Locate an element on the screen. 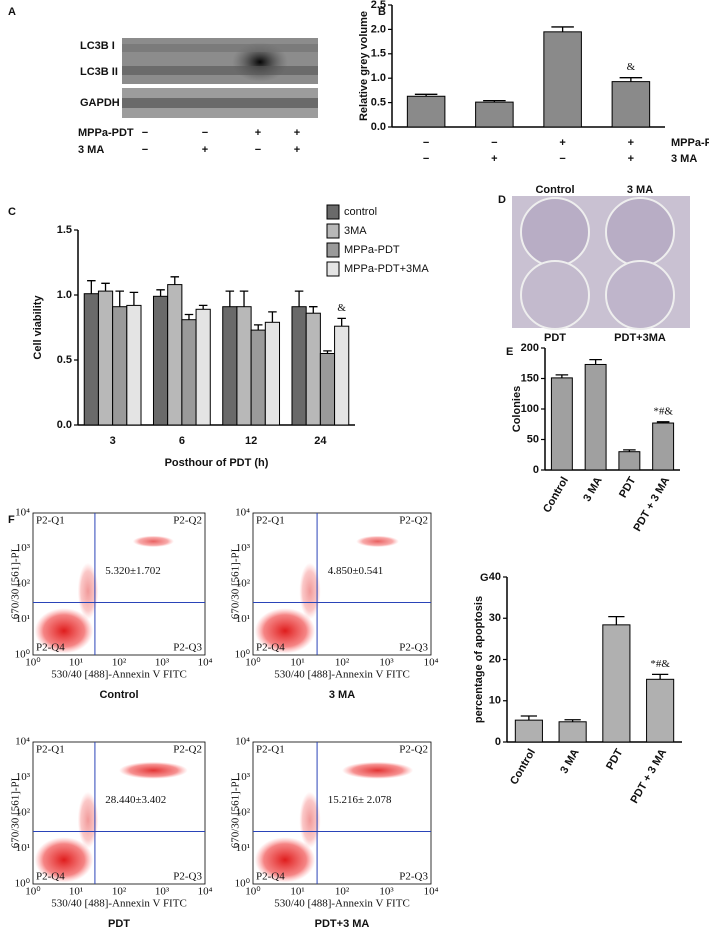 This screenshot has height=934, width=709. blot-band is located at coordinates (220, 70).